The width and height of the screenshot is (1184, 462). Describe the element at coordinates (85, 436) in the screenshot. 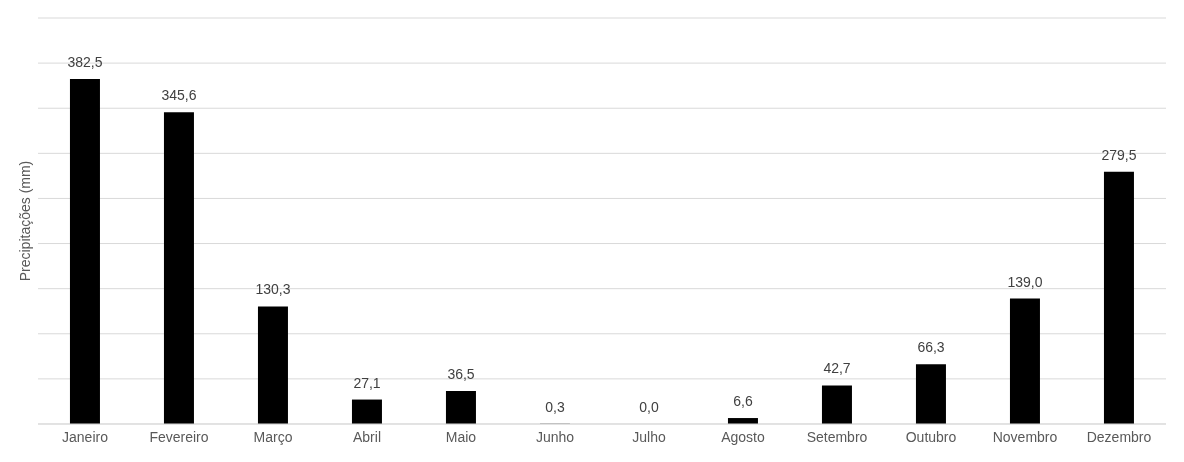

I see `x-tick-label: Janeiro` at that location.